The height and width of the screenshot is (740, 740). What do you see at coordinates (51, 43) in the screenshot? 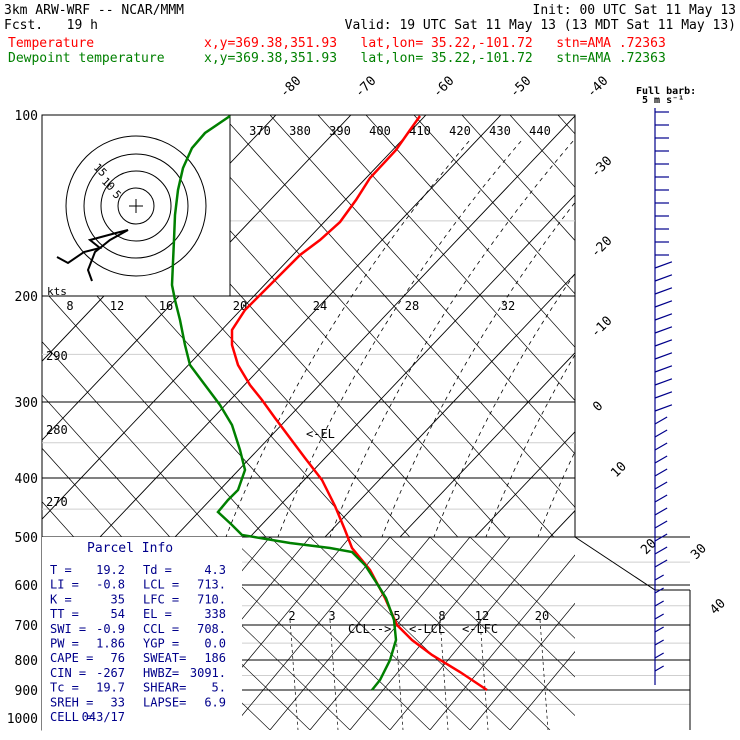
I see `temperature-legend-label: Temperature` at bounding box center [51, 43].